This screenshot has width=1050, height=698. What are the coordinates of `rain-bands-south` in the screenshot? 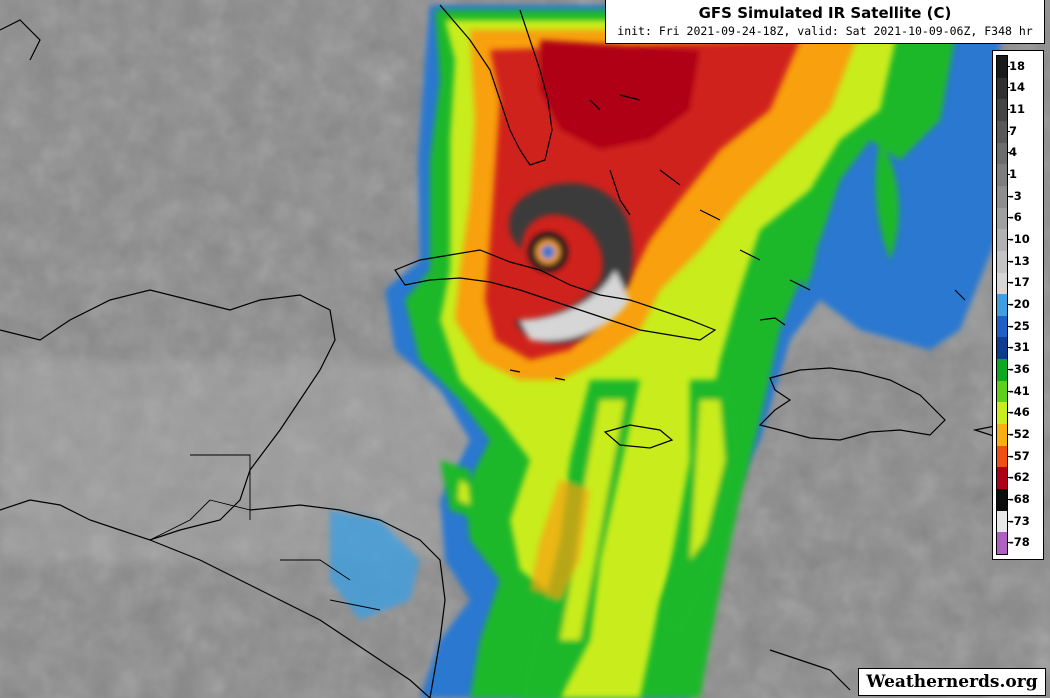 It's located at (590, 539).